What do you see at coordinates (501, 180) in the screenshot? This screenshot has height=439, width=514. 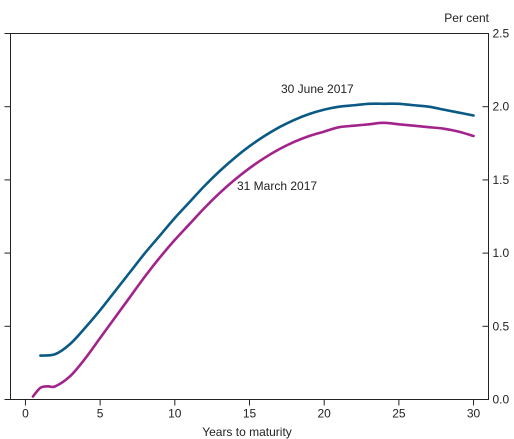 I see `y-tick-label: 1.5` at bounding box center [501, 180].